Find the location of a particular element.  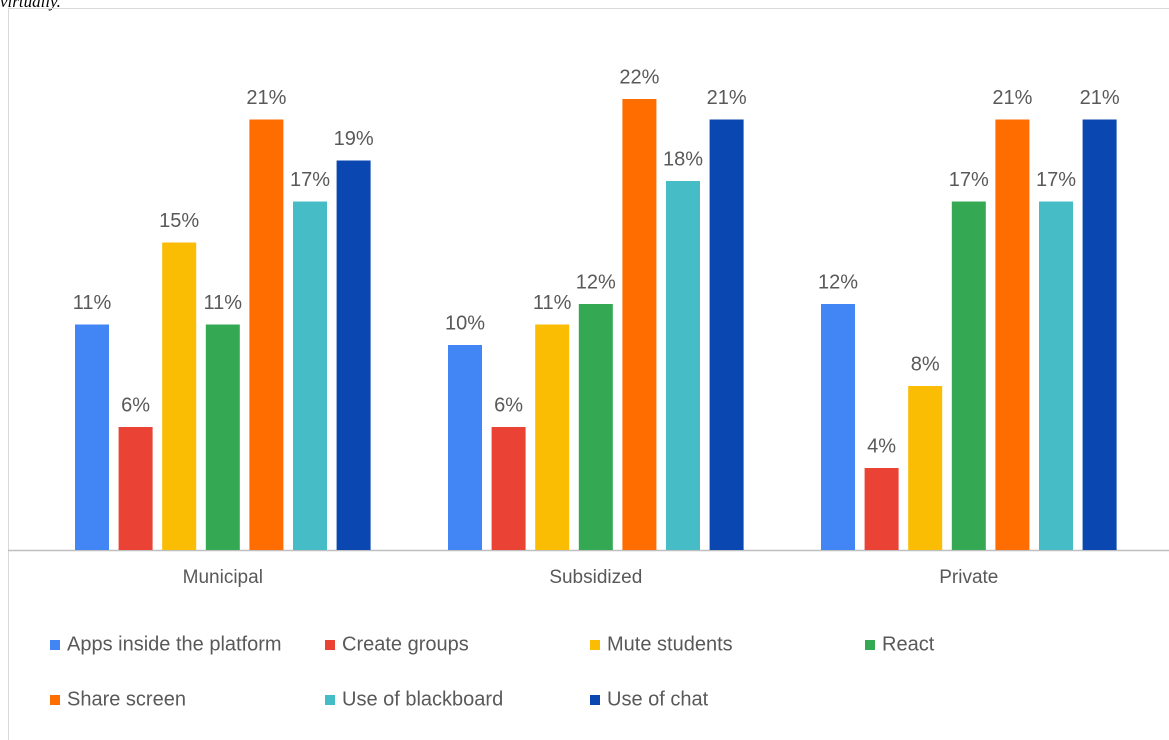

value-label: 4% is located at coordinates (881, 446).